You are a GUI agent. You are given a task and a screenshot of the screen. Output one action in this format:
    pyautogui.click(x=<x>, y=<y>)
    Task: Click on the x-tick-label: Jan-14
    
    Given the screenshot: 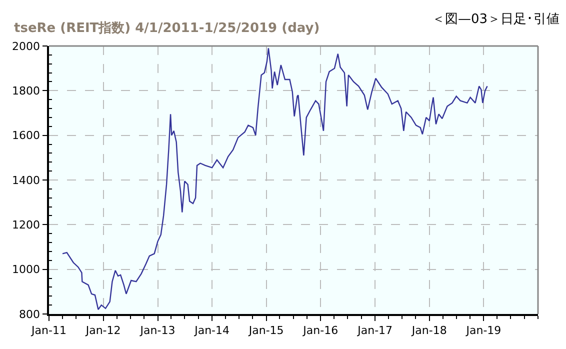 What is the action you would take?
    pyautogui.click(x=212, y=330)
    